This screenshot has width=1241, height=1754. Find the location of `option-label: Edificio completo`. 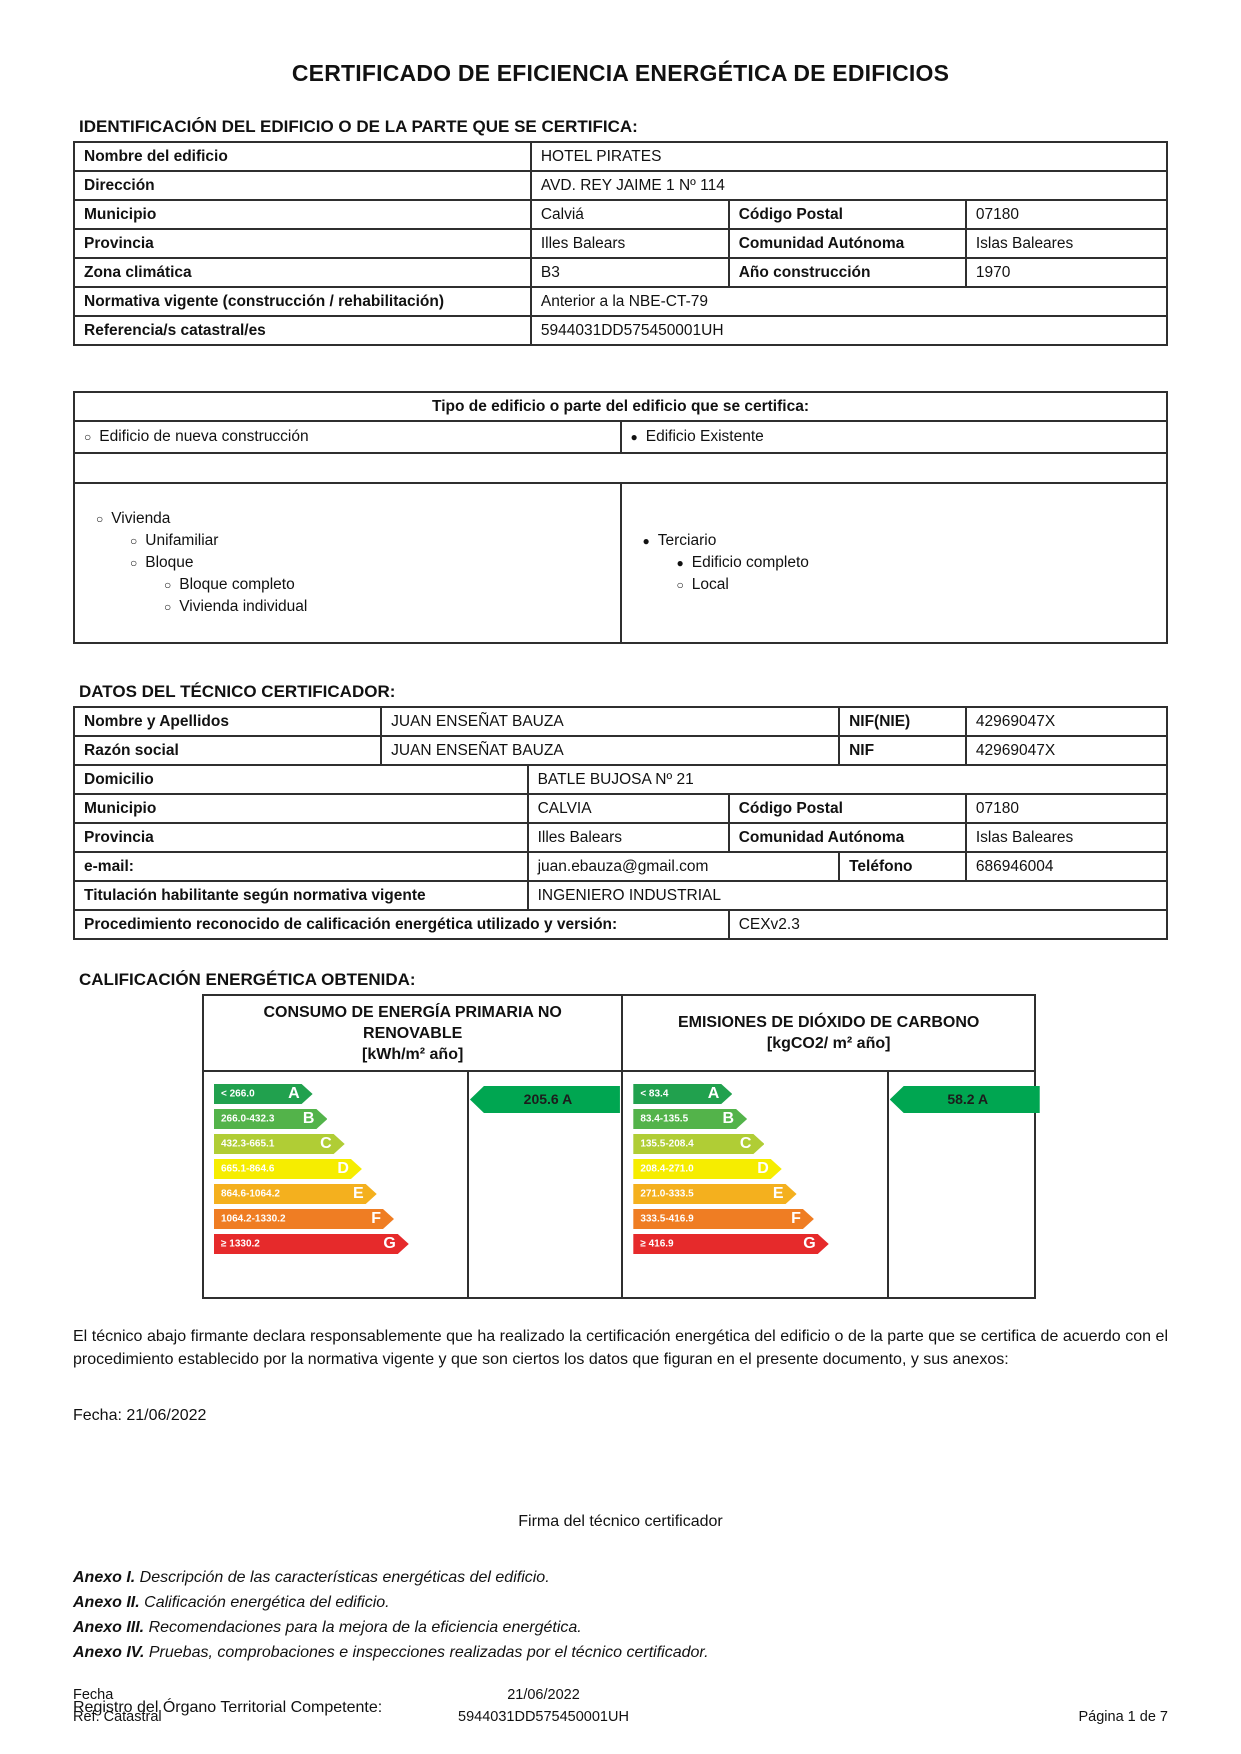

option-label: Edificio completo is located at coordinates (750, 562).